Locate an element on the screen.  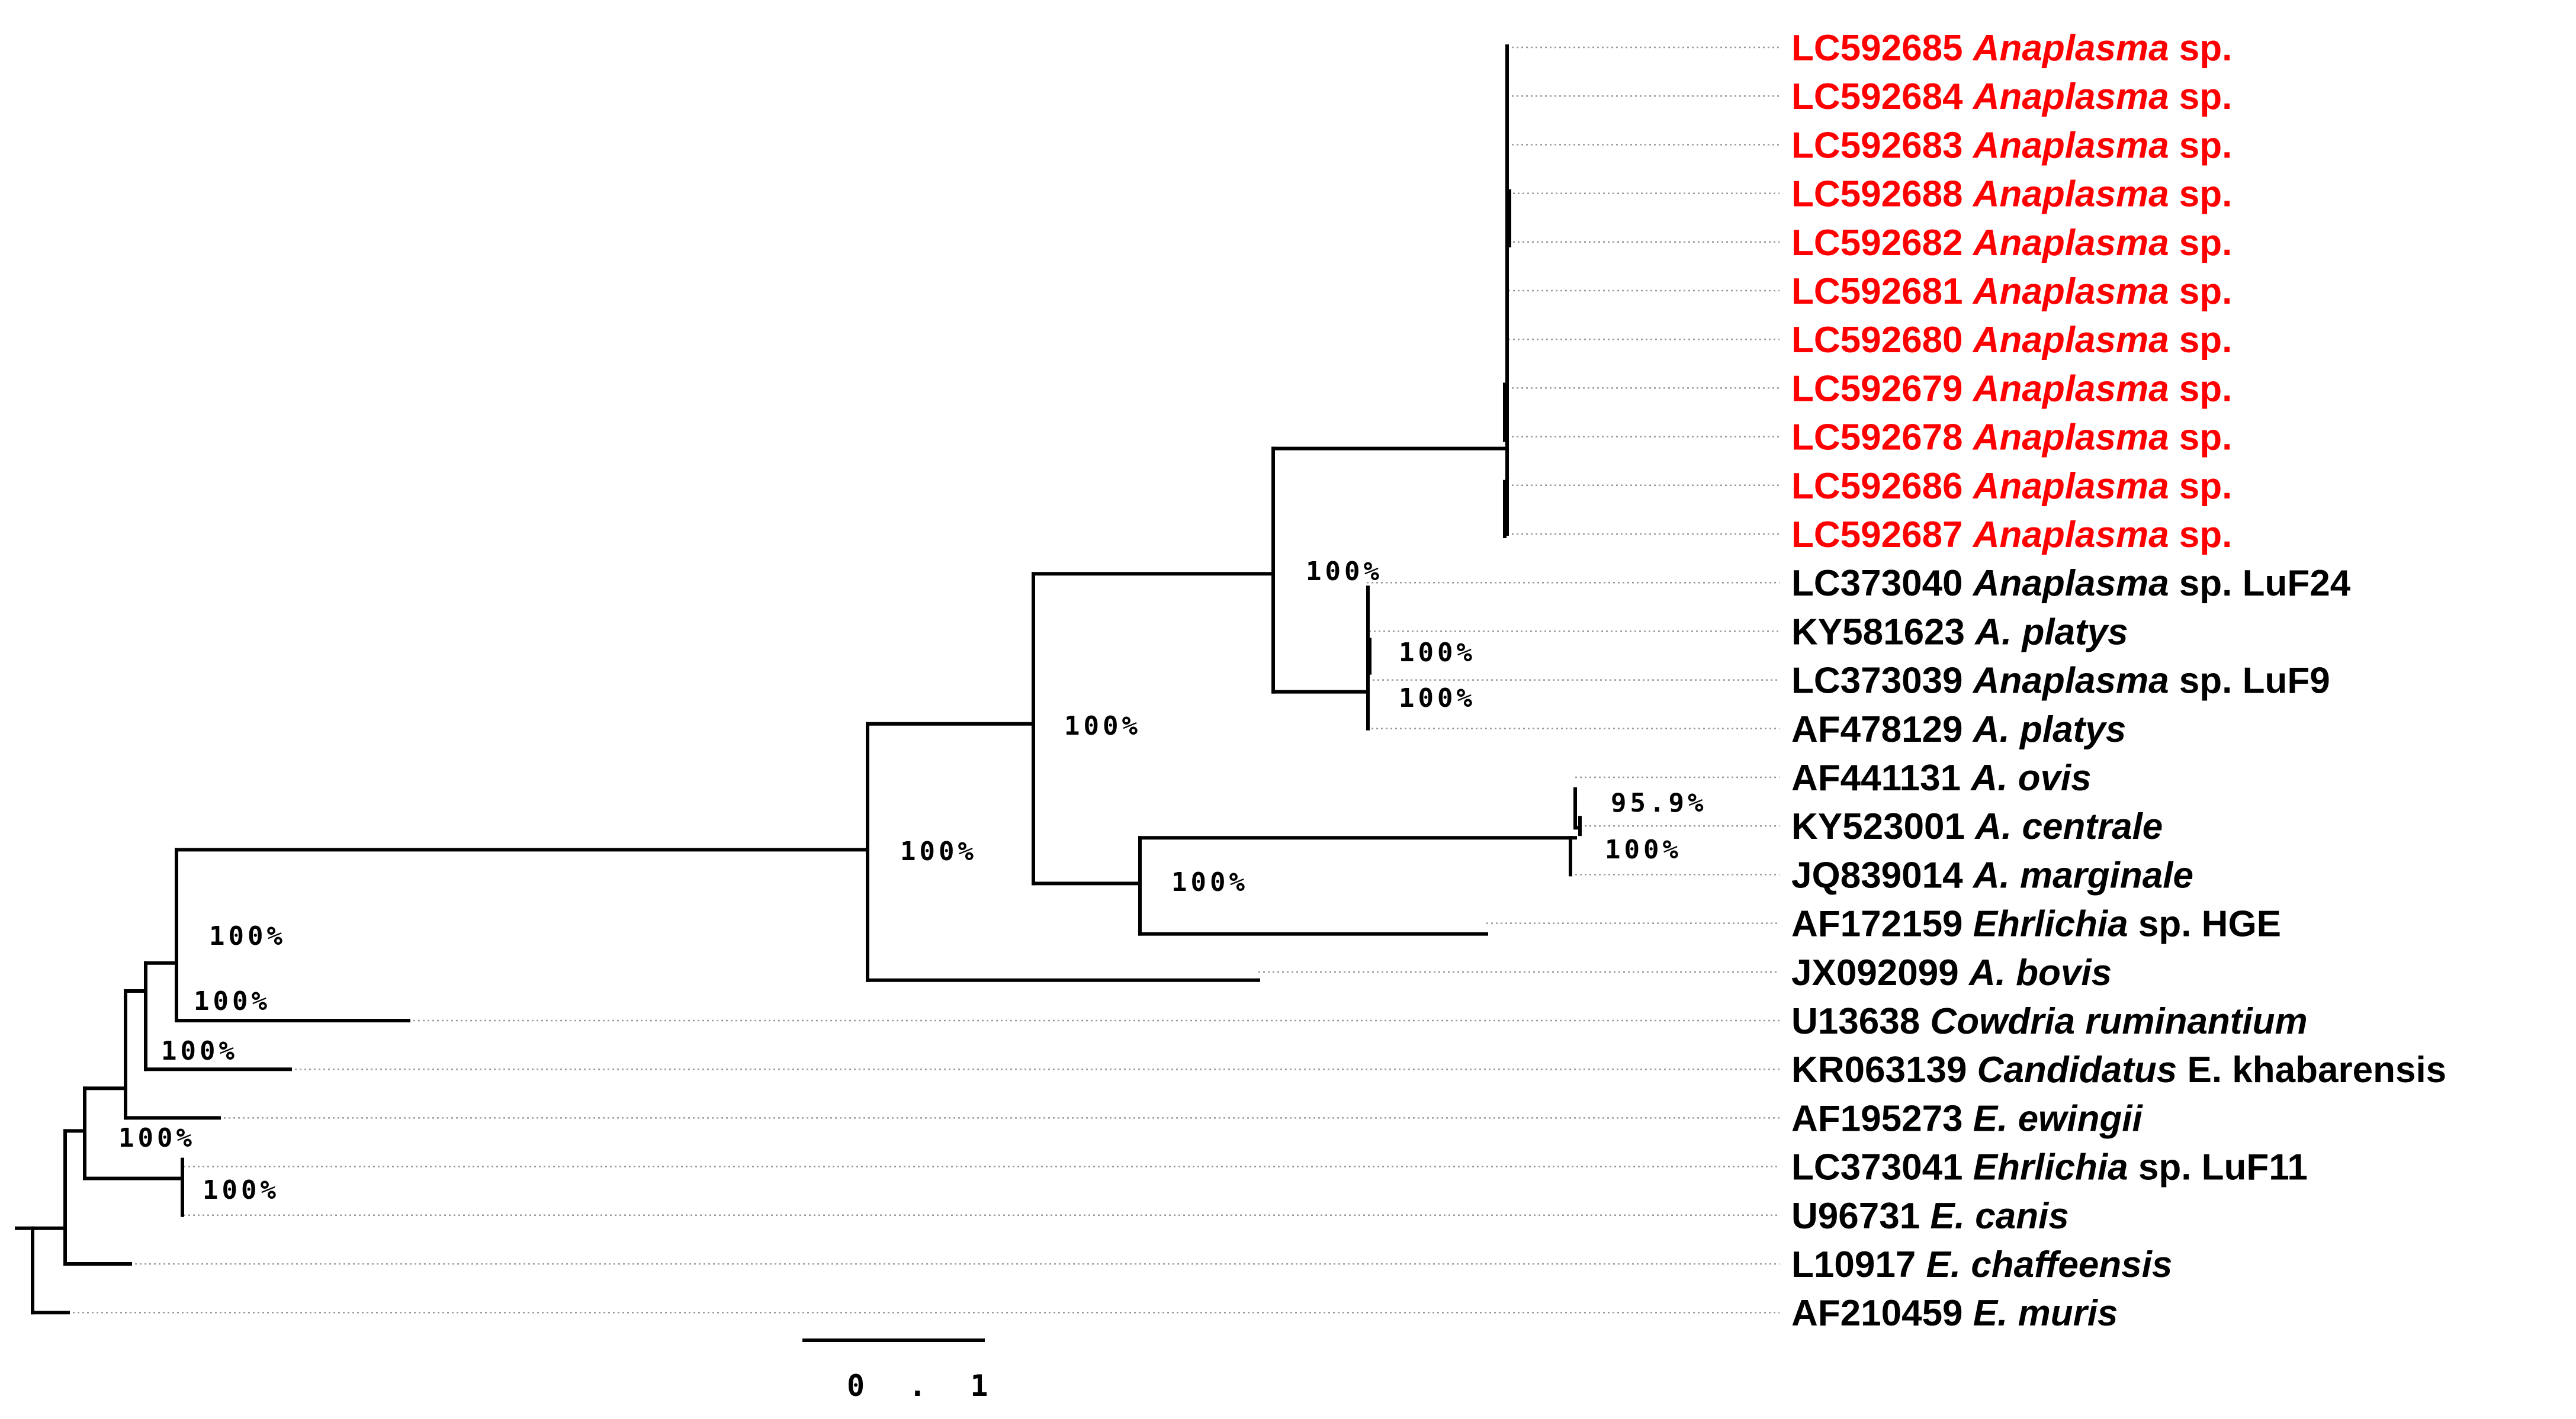
taxon-name-italic: A. centrale is located at coordinates (2068, 826).